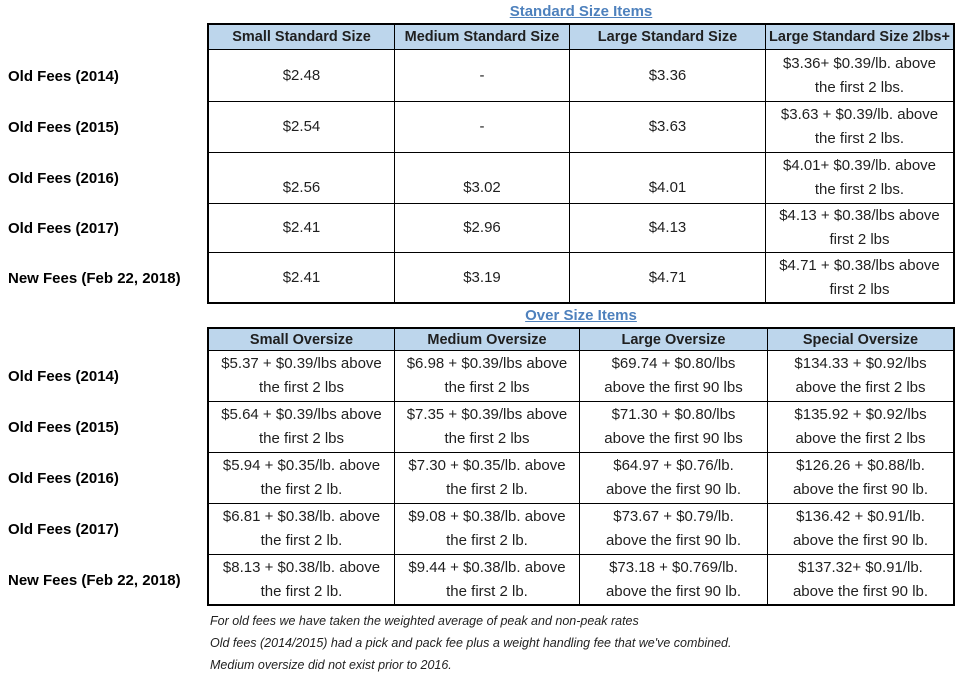  I want to click on column-header-medium-oversize: Medium Oversize, so click(487, 339).